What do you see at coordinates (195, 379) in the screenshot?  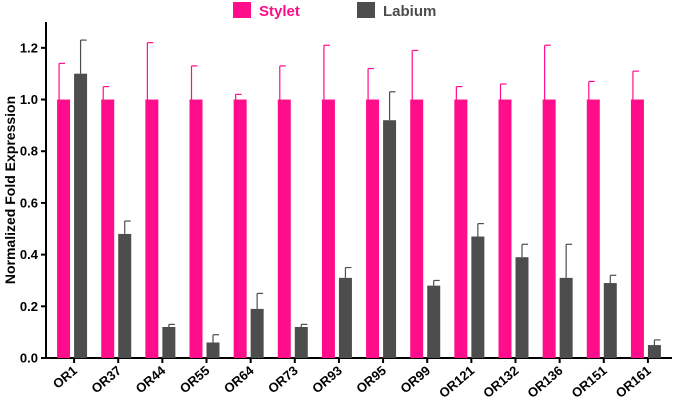 I see `x-tick-label: OR55` at bounding box center [195, 379].